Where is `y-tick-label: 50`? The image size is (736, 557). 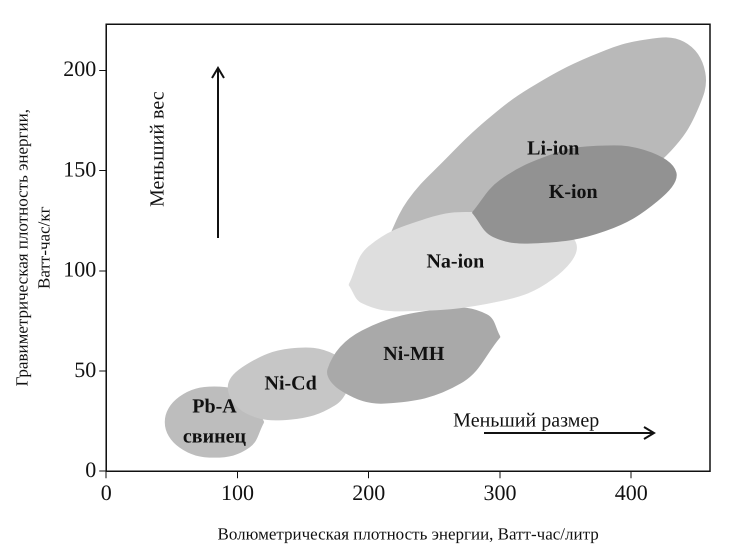 y-tick-label: 50 is located at coordinates (85, 369).